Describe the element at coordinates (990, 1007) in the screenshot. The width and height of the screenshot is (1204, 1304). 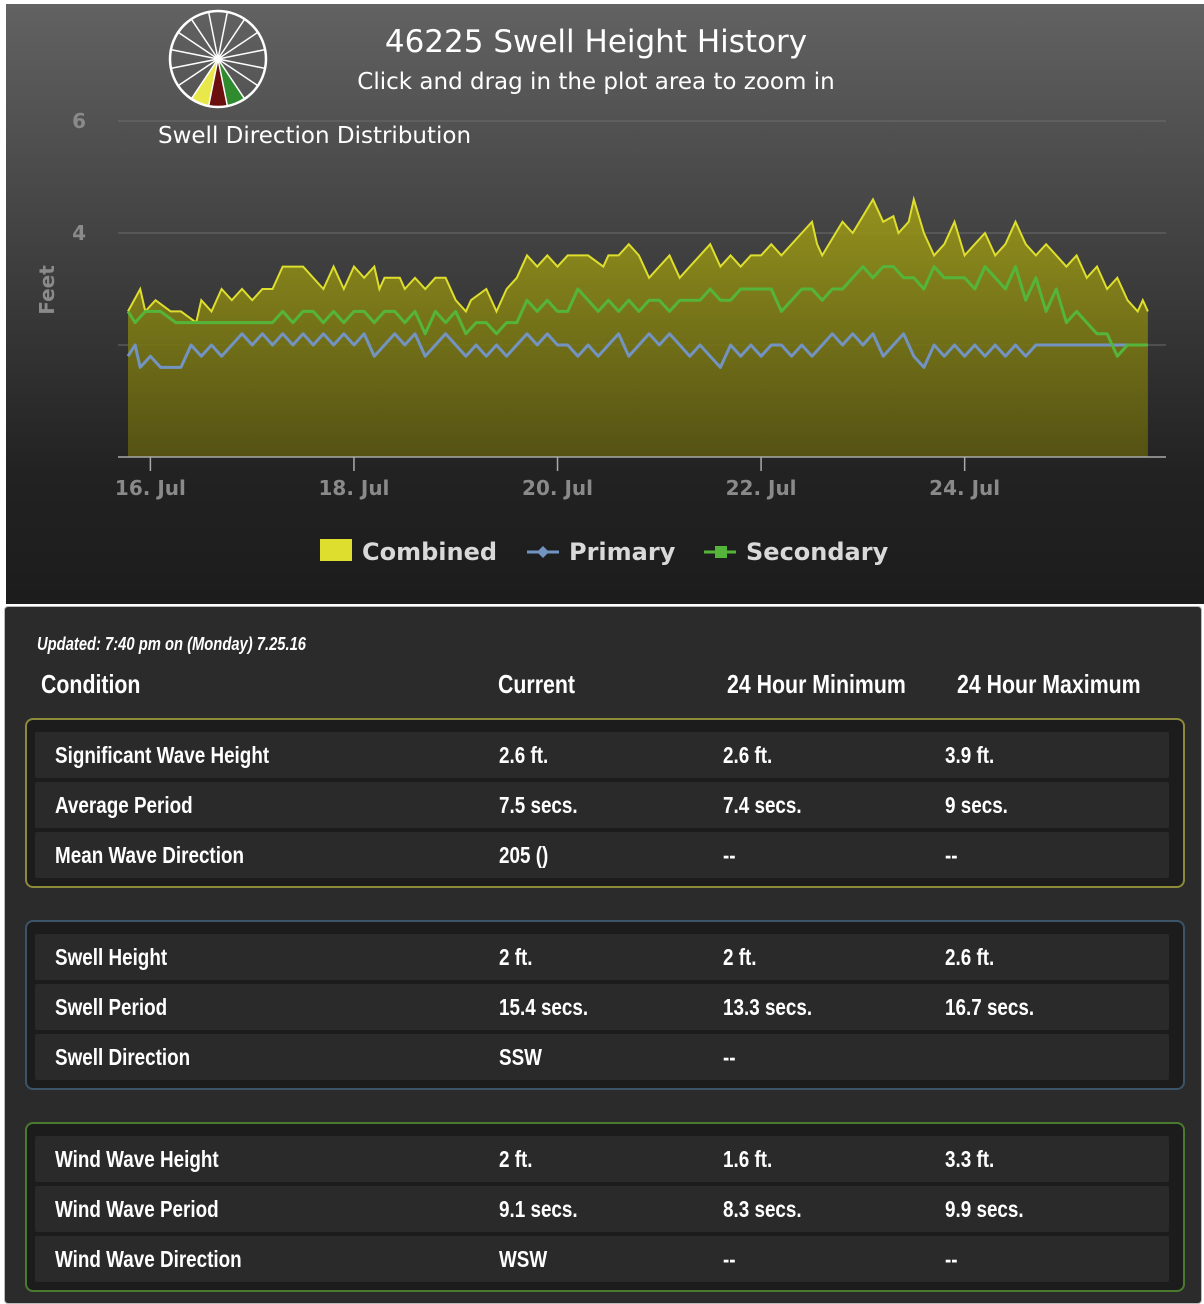
I see `max-value: 16.7 secs.` at that location.